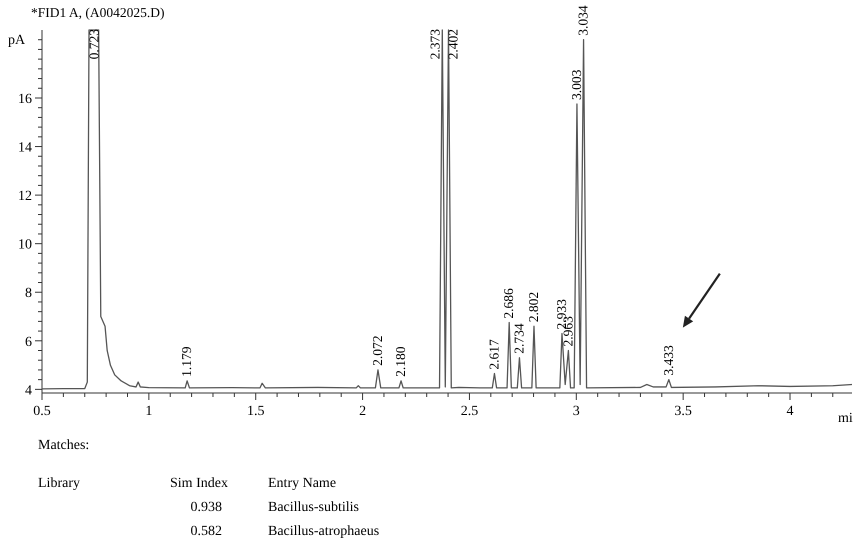 This screenshot has width=859, height=551. What do you see at coordinates (25, 245) in the screenshot?
I see `y-tick-label: 10` at bounding box center [25, 245].